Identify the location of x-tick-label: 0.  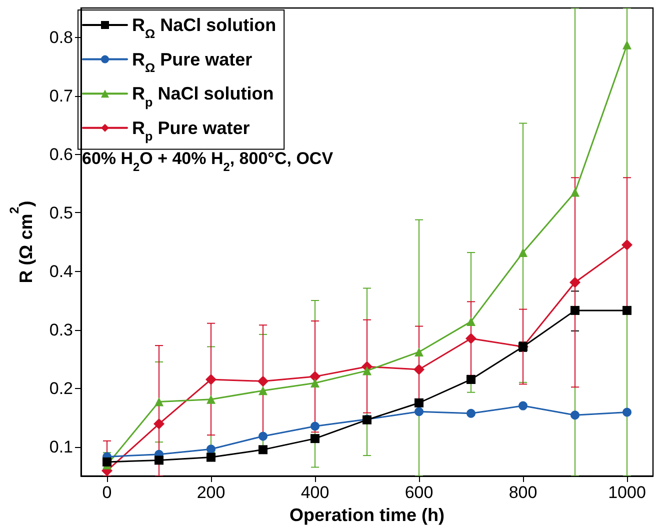
(107, 492).